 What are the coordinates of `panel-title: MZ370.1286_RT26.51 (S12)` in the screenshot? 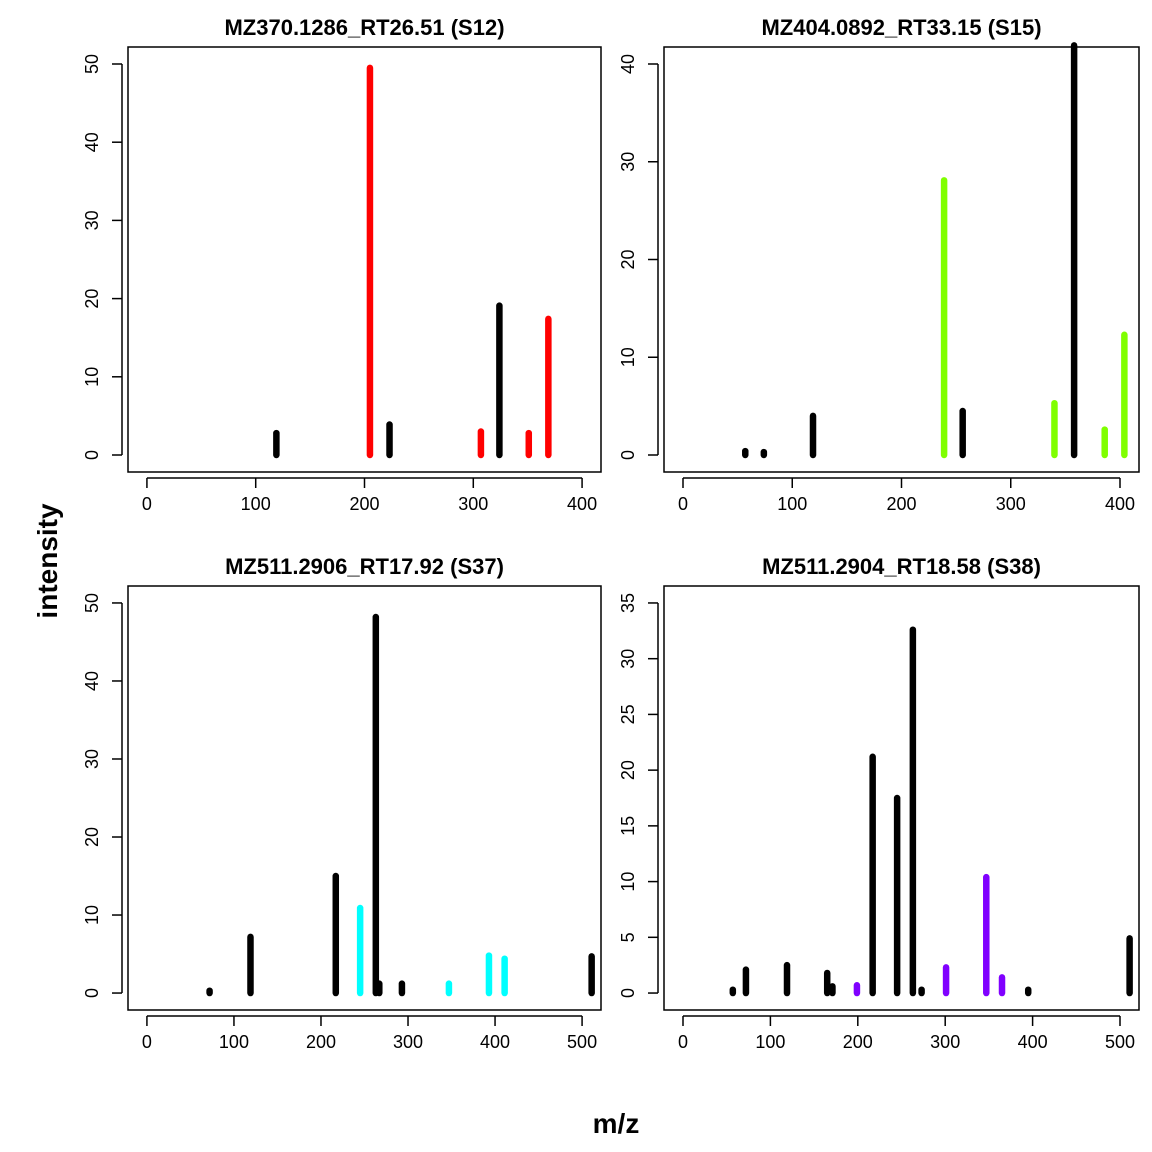 It's located at (364, 27).